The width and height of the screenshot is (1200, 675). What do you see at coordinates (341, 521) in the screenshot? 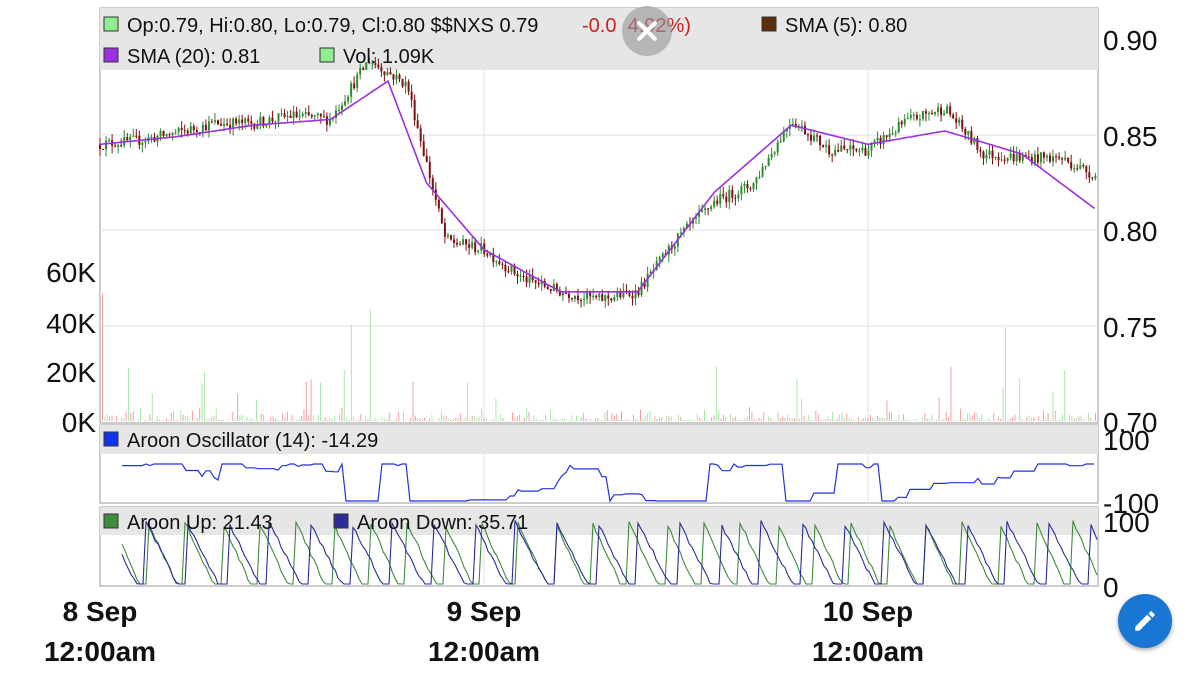
I see `aroon-down-swatch` at bounding box center [341, 521].